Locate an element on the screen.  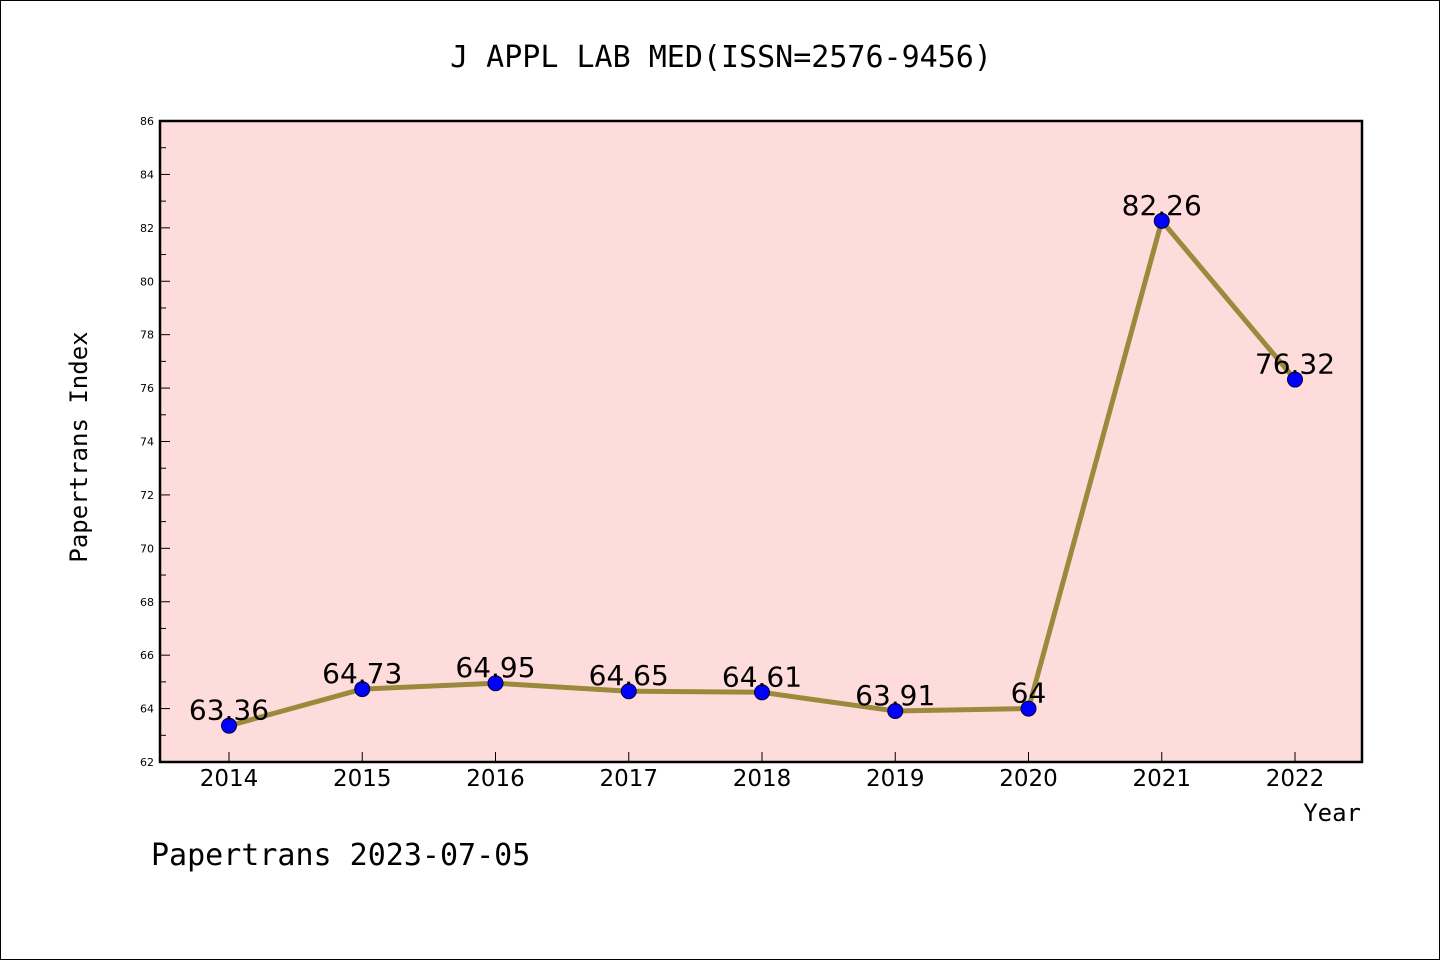
data-point-2019 is located at coordinates (895, 710).